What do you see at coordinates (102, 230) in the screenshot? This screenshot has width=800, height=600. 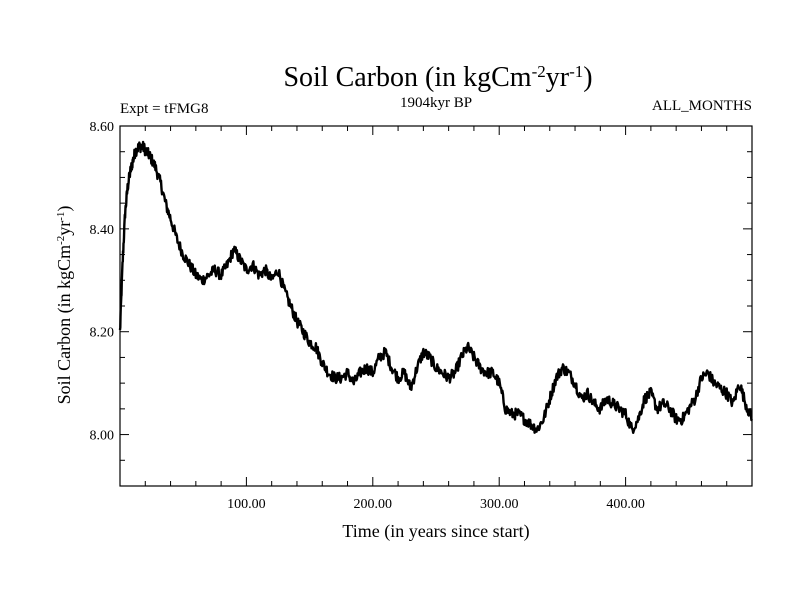 I see `y-tick-label: 8.40` at bounding box center [102, 230].